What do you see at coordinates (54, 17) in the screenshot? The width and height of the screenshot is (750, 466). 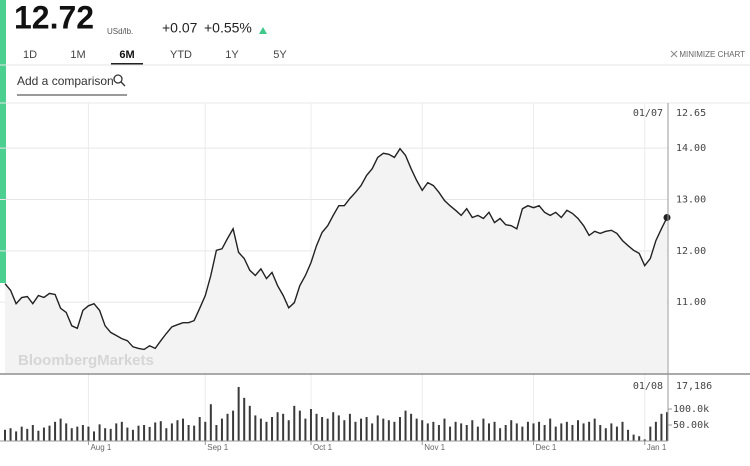 I see `price: 12.72` at bounding box center [54, 17].